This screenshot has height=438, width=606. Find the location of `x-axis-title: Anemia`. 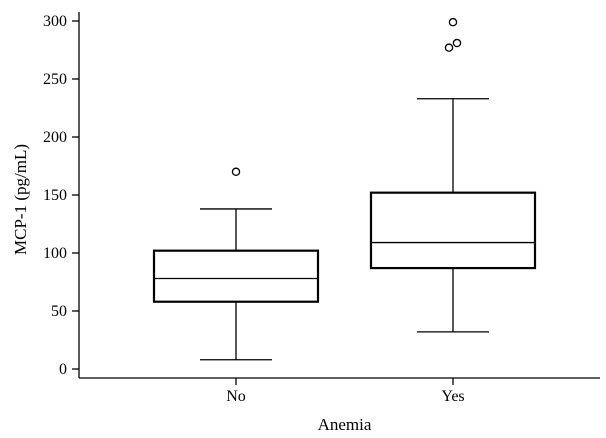

x-axis-title: Anemia is located at coordinates (345, 424).